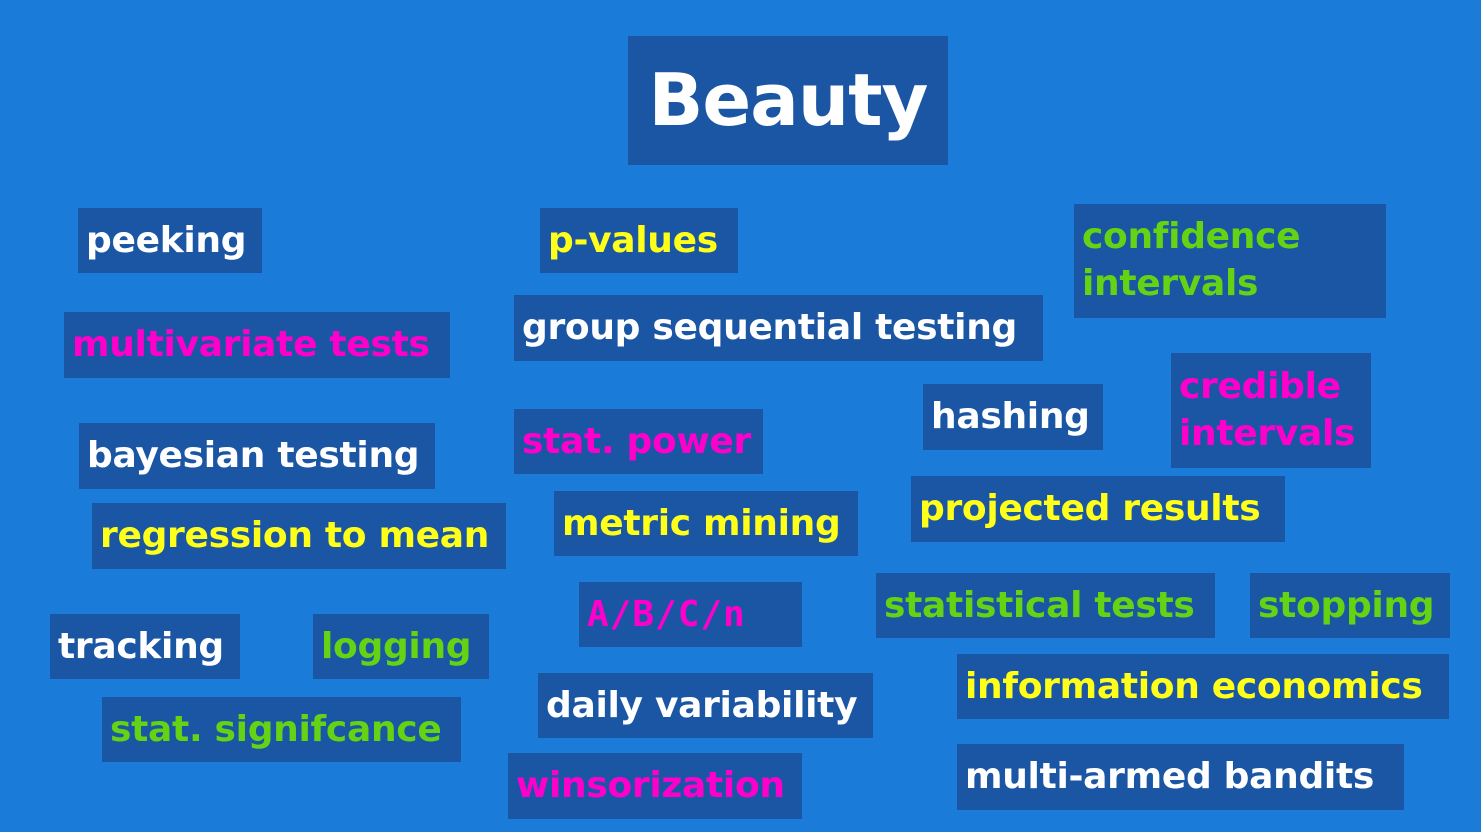  What do you see at coordinates (1191, 237) in the screenshot?
I see `term-label-line1: confidence` at bounding box center [1191, 237].